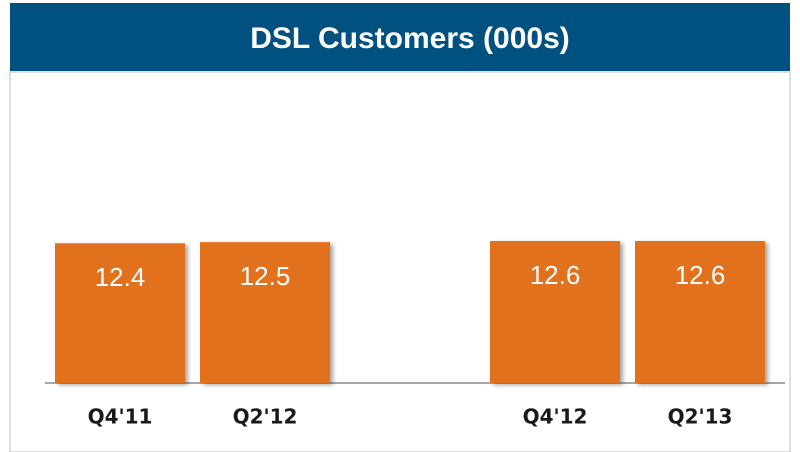 The image size is (800, 452). What do you see at coordinates (555, 417) in the screenshot?
I see `x-tick-label: Q4'12` at bounding box center [555, 417].